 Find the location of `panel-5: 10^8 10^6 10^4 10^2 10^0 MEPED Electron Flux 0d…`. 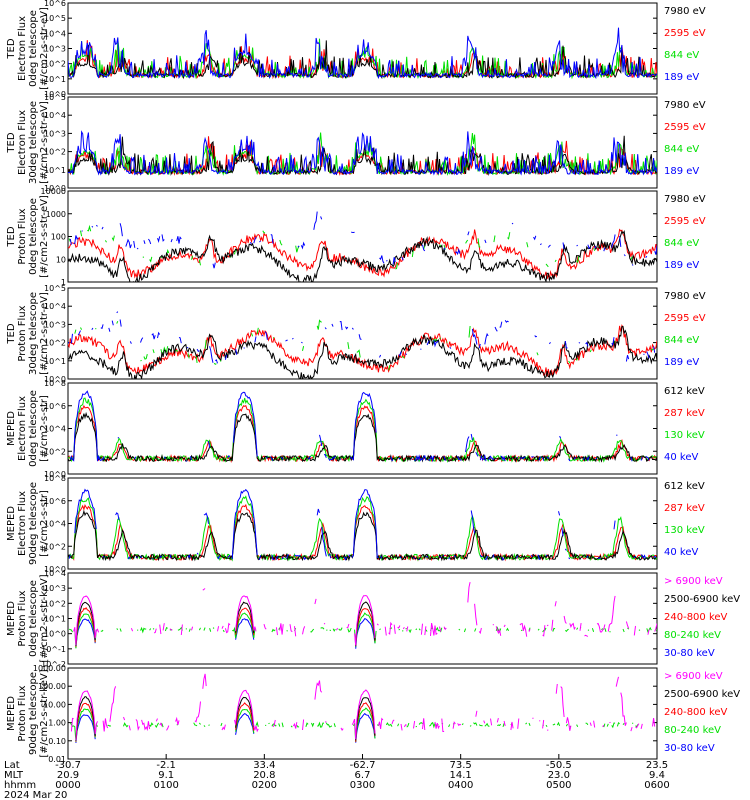

panel-5: 10^8 10^6 10^4 10^2 10^0 MEPED Electron Flux 0d… is located at coordinates (355, 429).